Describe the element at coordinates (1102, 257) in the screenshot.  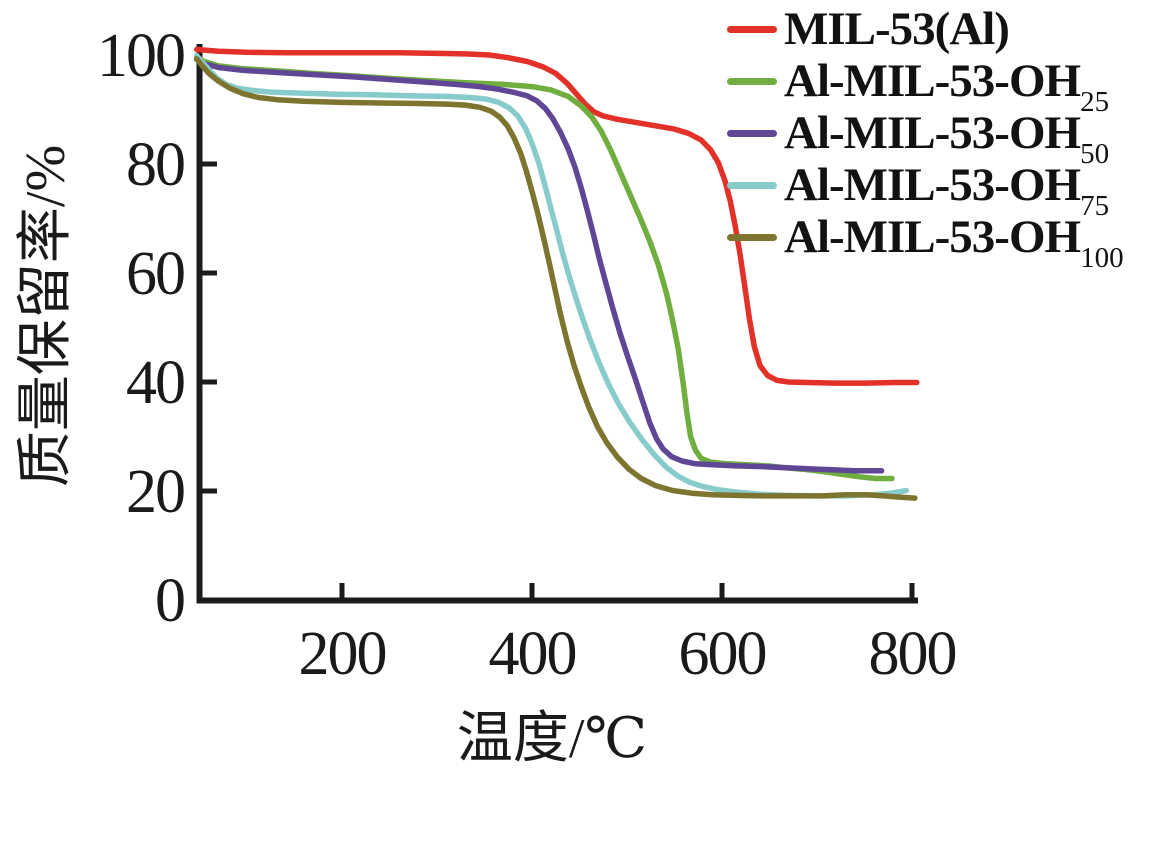
I see `legend-label-subscript: 100` at that location.